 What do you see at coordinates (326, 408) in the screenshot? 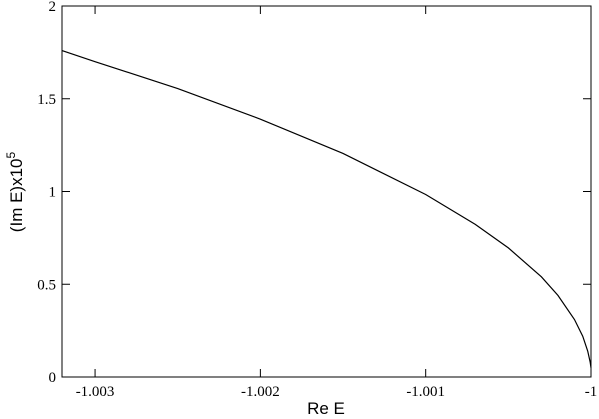
I see `x-axis-label: Re E` at bounding box center [326, 408].